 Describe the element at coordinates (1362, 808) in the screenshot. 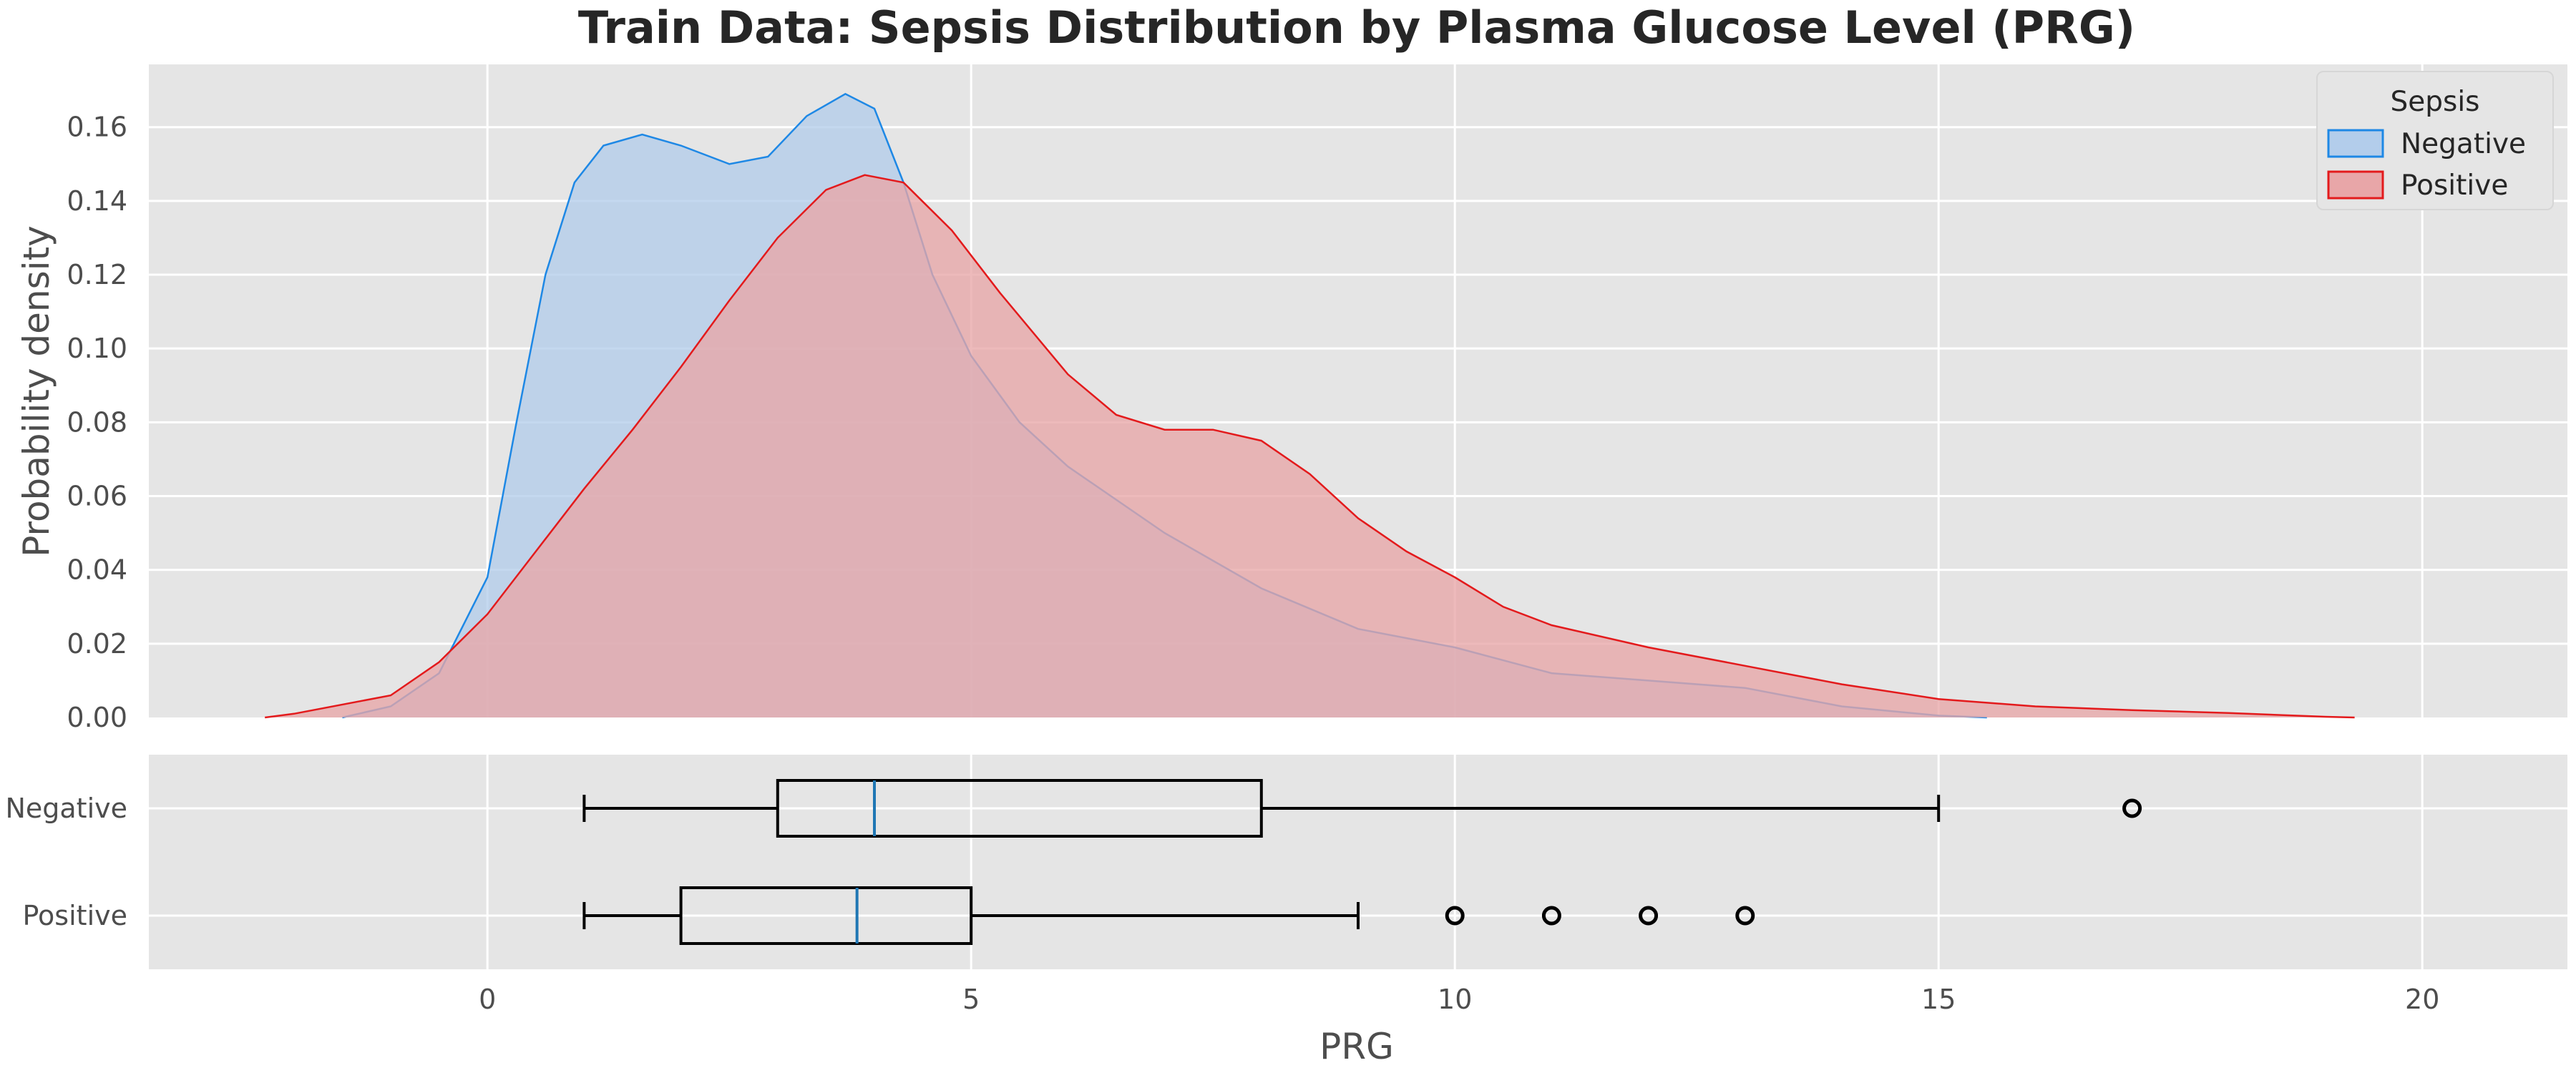

I see `box-negative` at that location.